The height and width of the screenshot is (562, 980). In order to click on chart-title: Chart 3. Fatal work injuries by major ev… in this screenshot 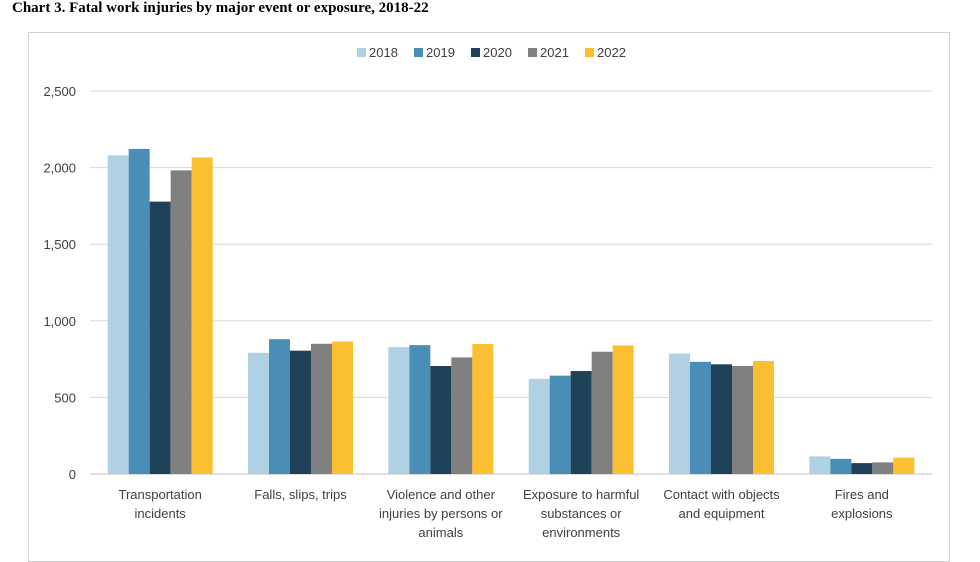, I will do `click(220, 8)`.